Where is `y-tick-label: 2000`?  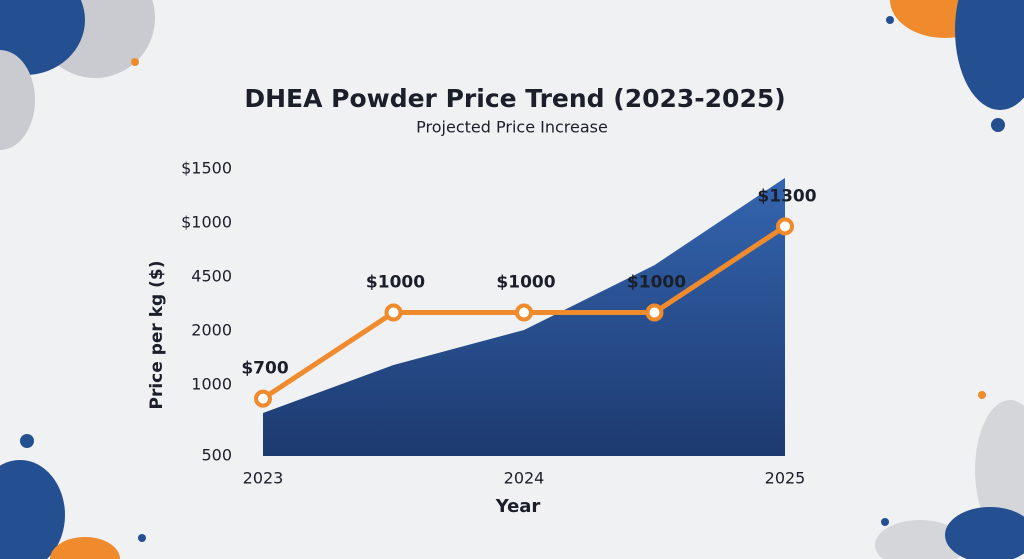 y-tick-label: 2000 is located at coordinates (211, 330).